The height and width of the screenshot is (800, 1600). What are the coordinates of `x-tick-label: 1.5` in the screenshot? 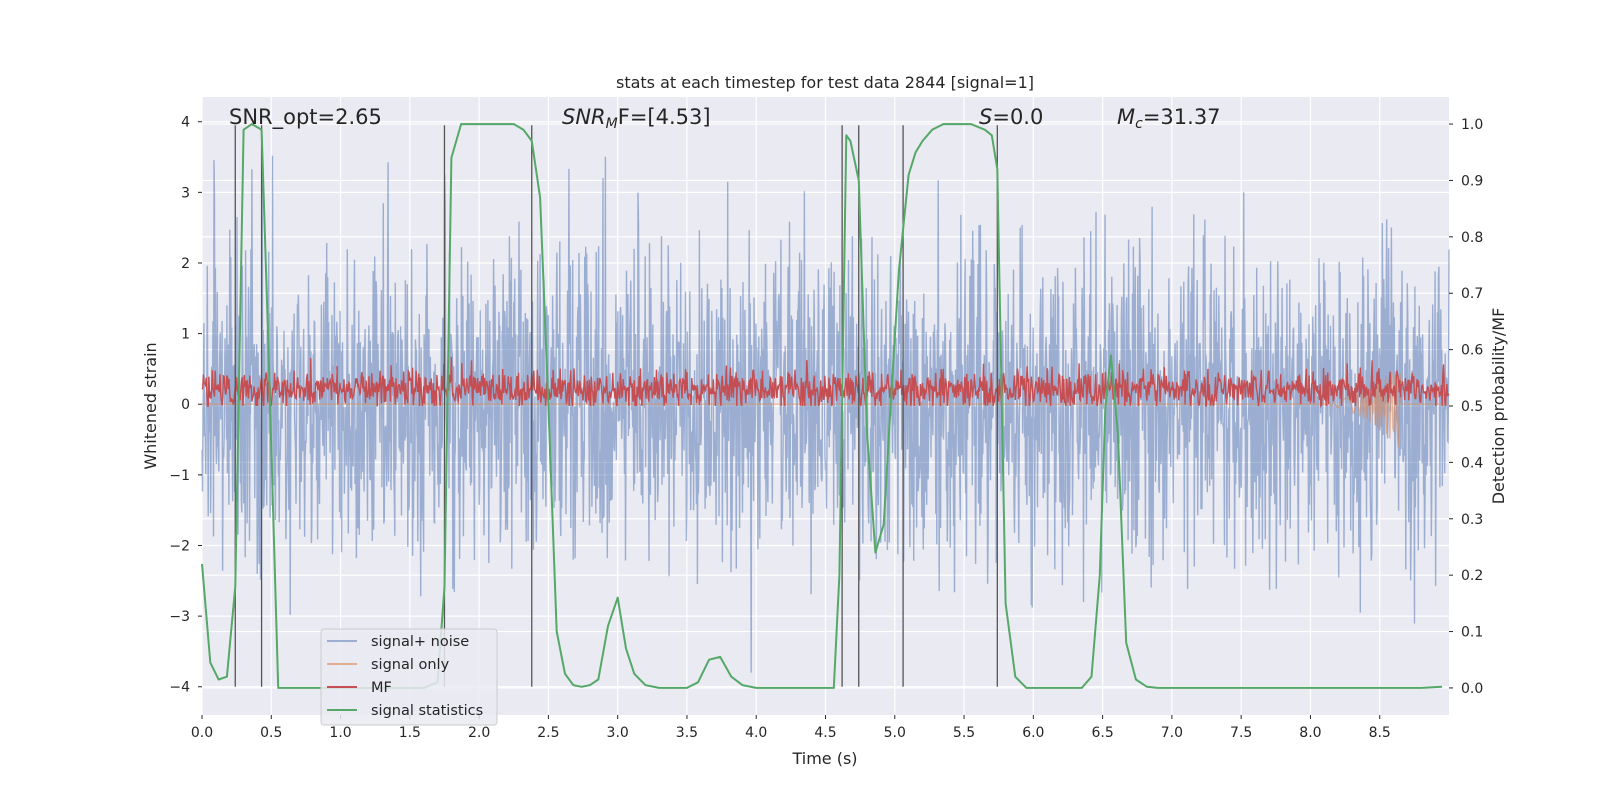 It's located at (410, 733).